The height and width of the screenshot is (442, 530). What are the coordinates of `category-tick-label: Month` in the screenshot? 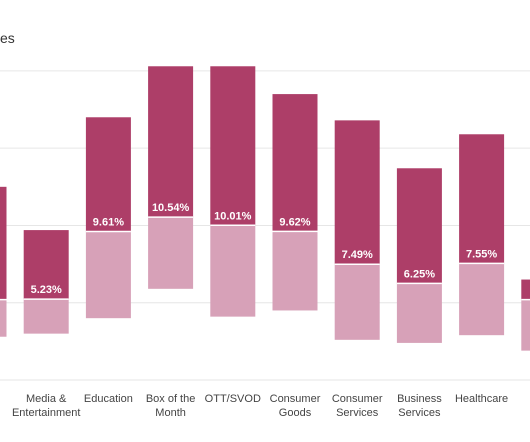 It's located at (170, 413).